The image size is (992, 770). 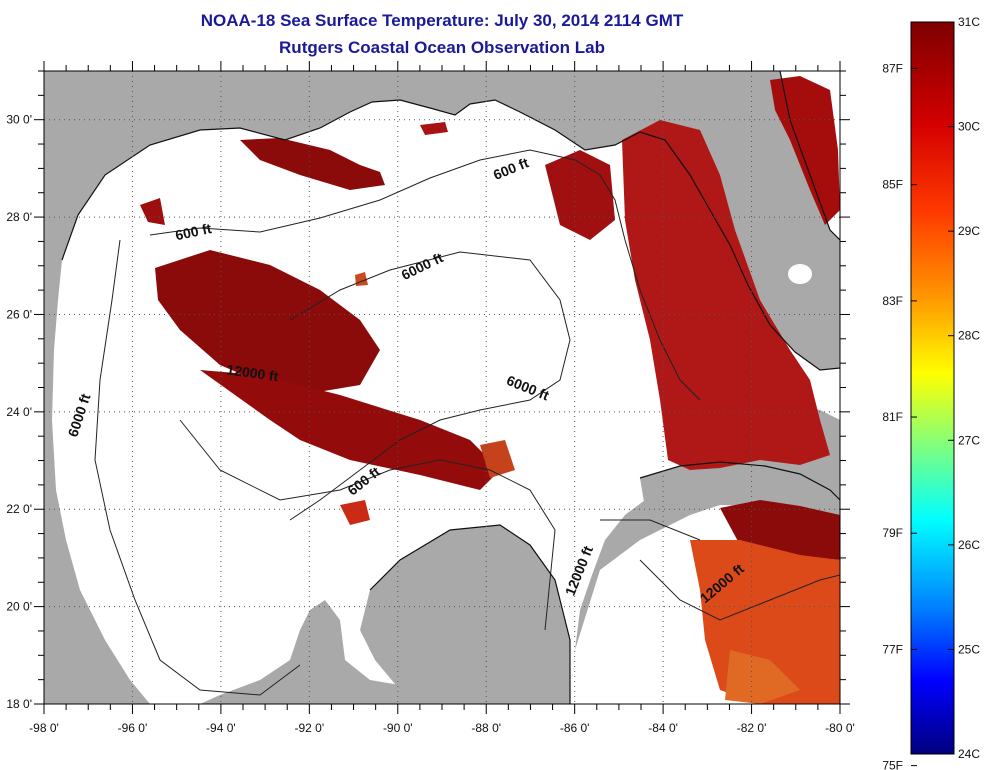 I want to click on colorbar-f-label: 77F, so click(x=892, y=649).